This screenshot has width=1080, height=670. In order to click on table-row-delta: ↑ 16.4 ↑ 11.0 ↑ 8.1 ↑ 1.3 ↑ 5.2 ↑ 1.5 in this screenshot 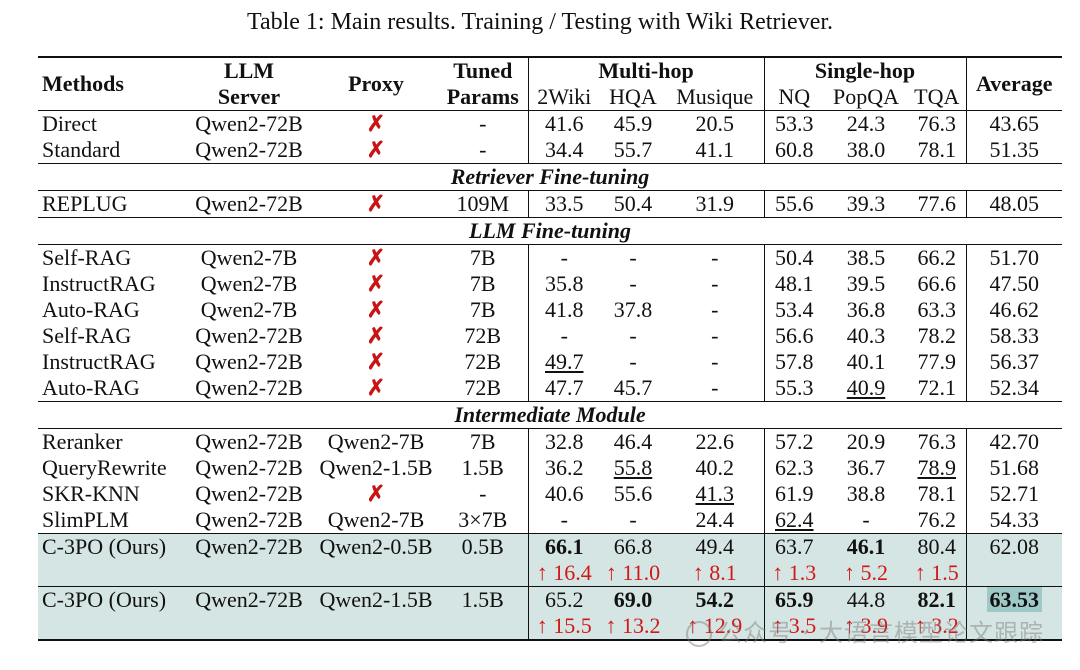, I will do `click(550, 573)`.